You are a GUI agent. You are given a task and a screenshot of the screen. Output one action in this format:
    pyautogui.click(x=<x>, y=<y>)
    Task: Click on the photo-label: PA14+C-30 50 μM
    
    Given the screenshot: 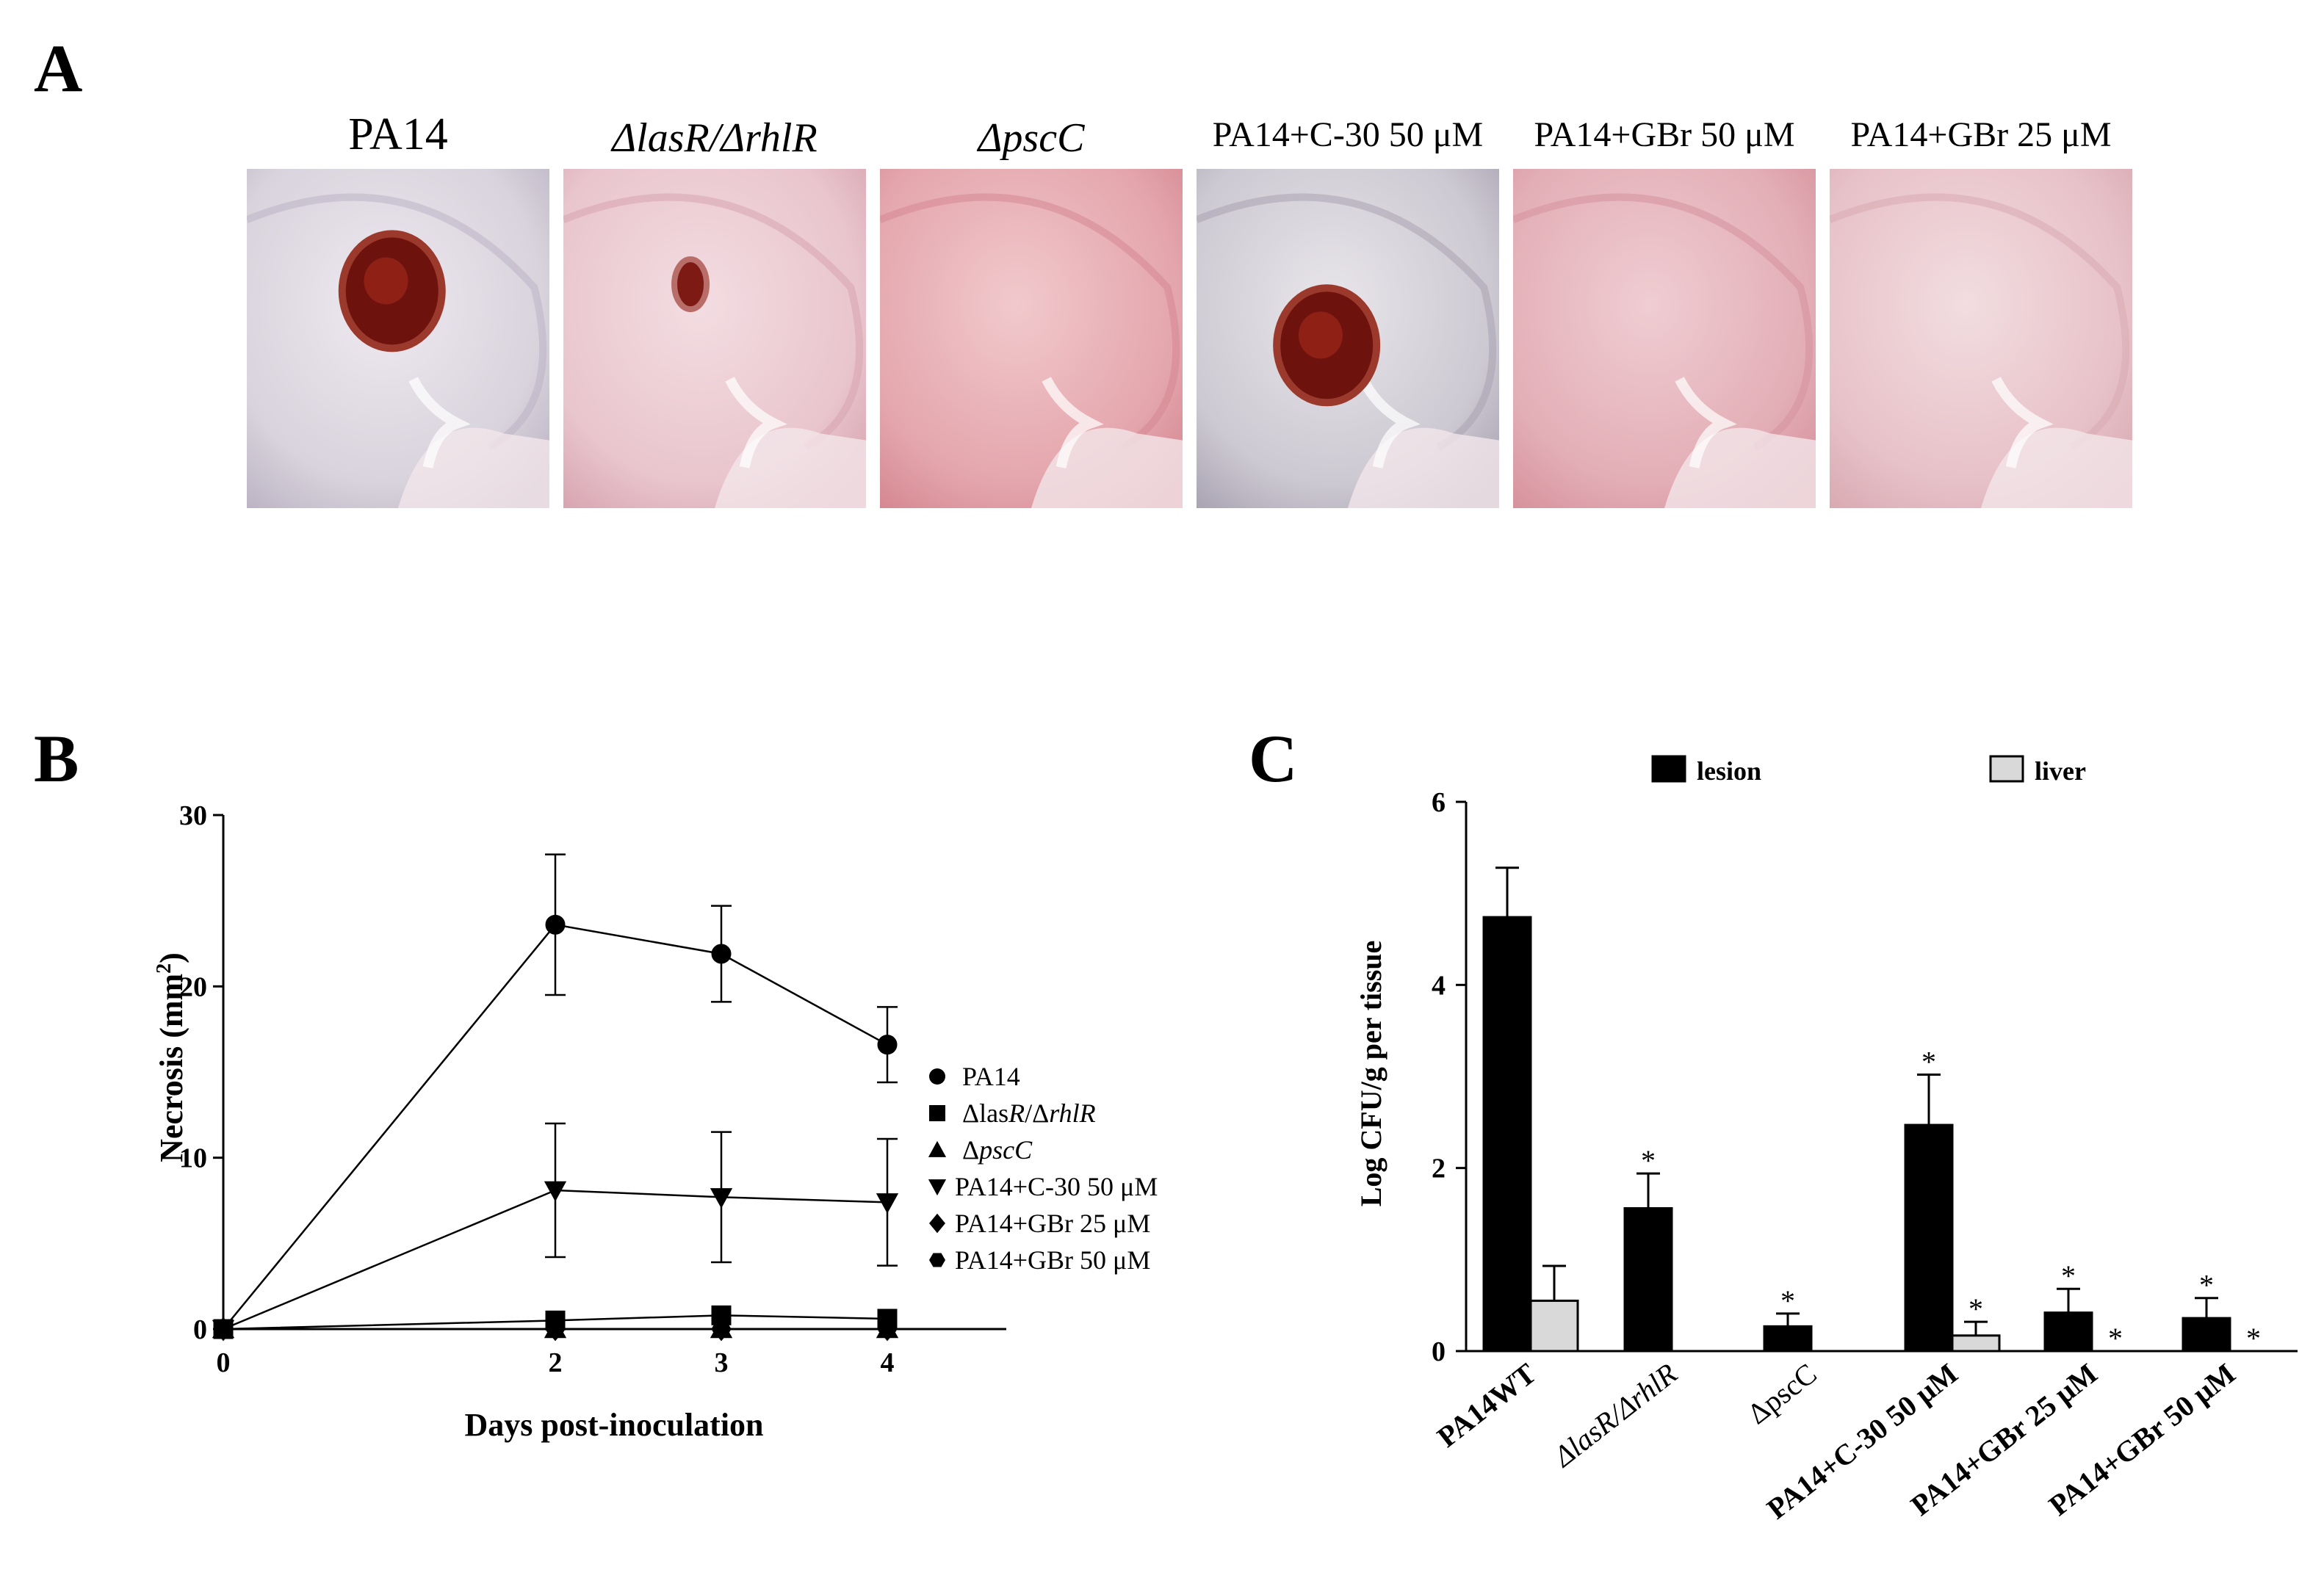 What is the action you would take?
    pyautogui.click(x=1348, y=135)
    